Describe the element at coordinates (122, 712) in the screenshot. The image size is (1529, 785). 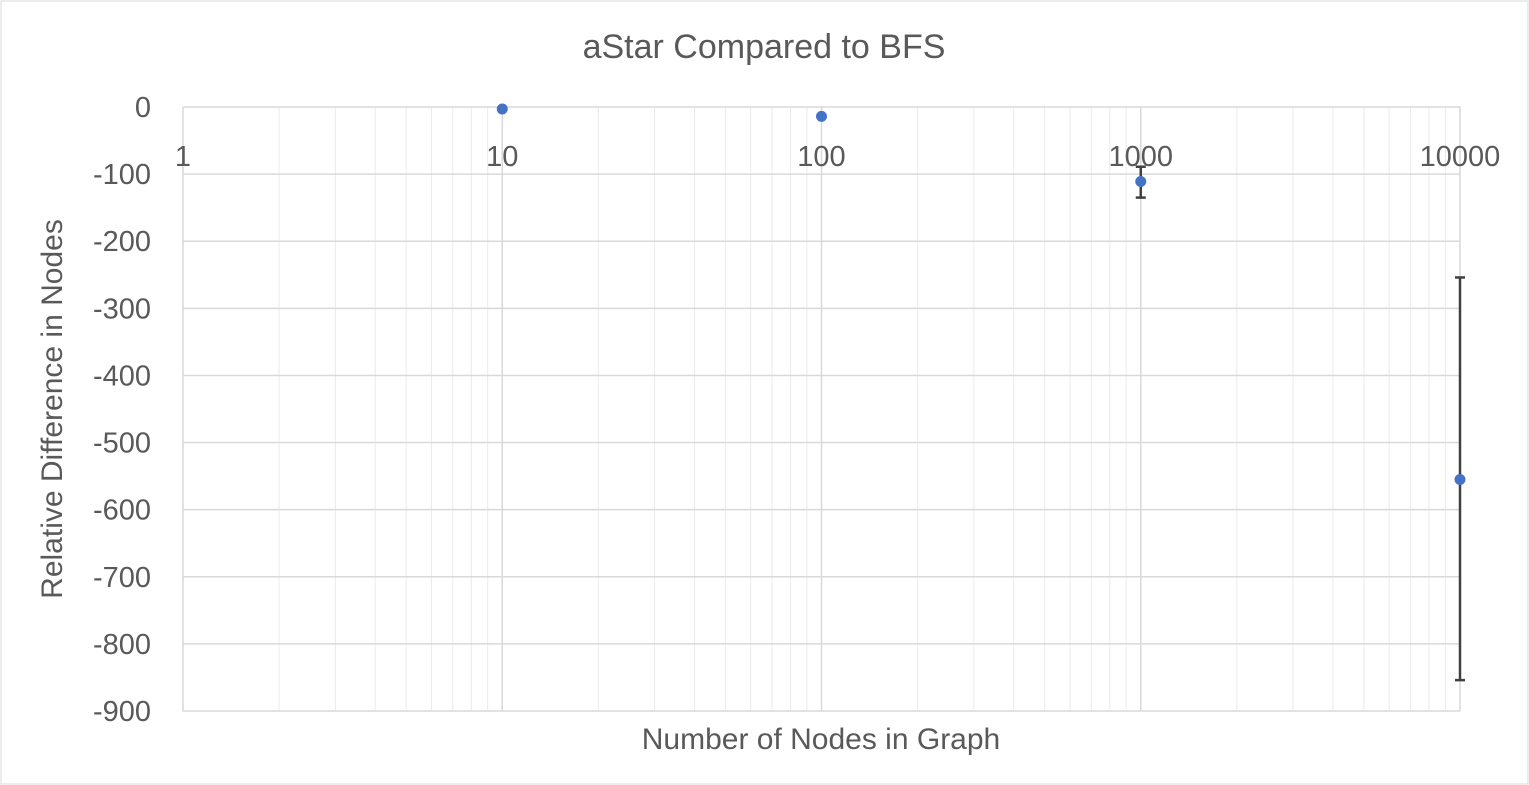
I see `y-tick-label: -900` at that location.